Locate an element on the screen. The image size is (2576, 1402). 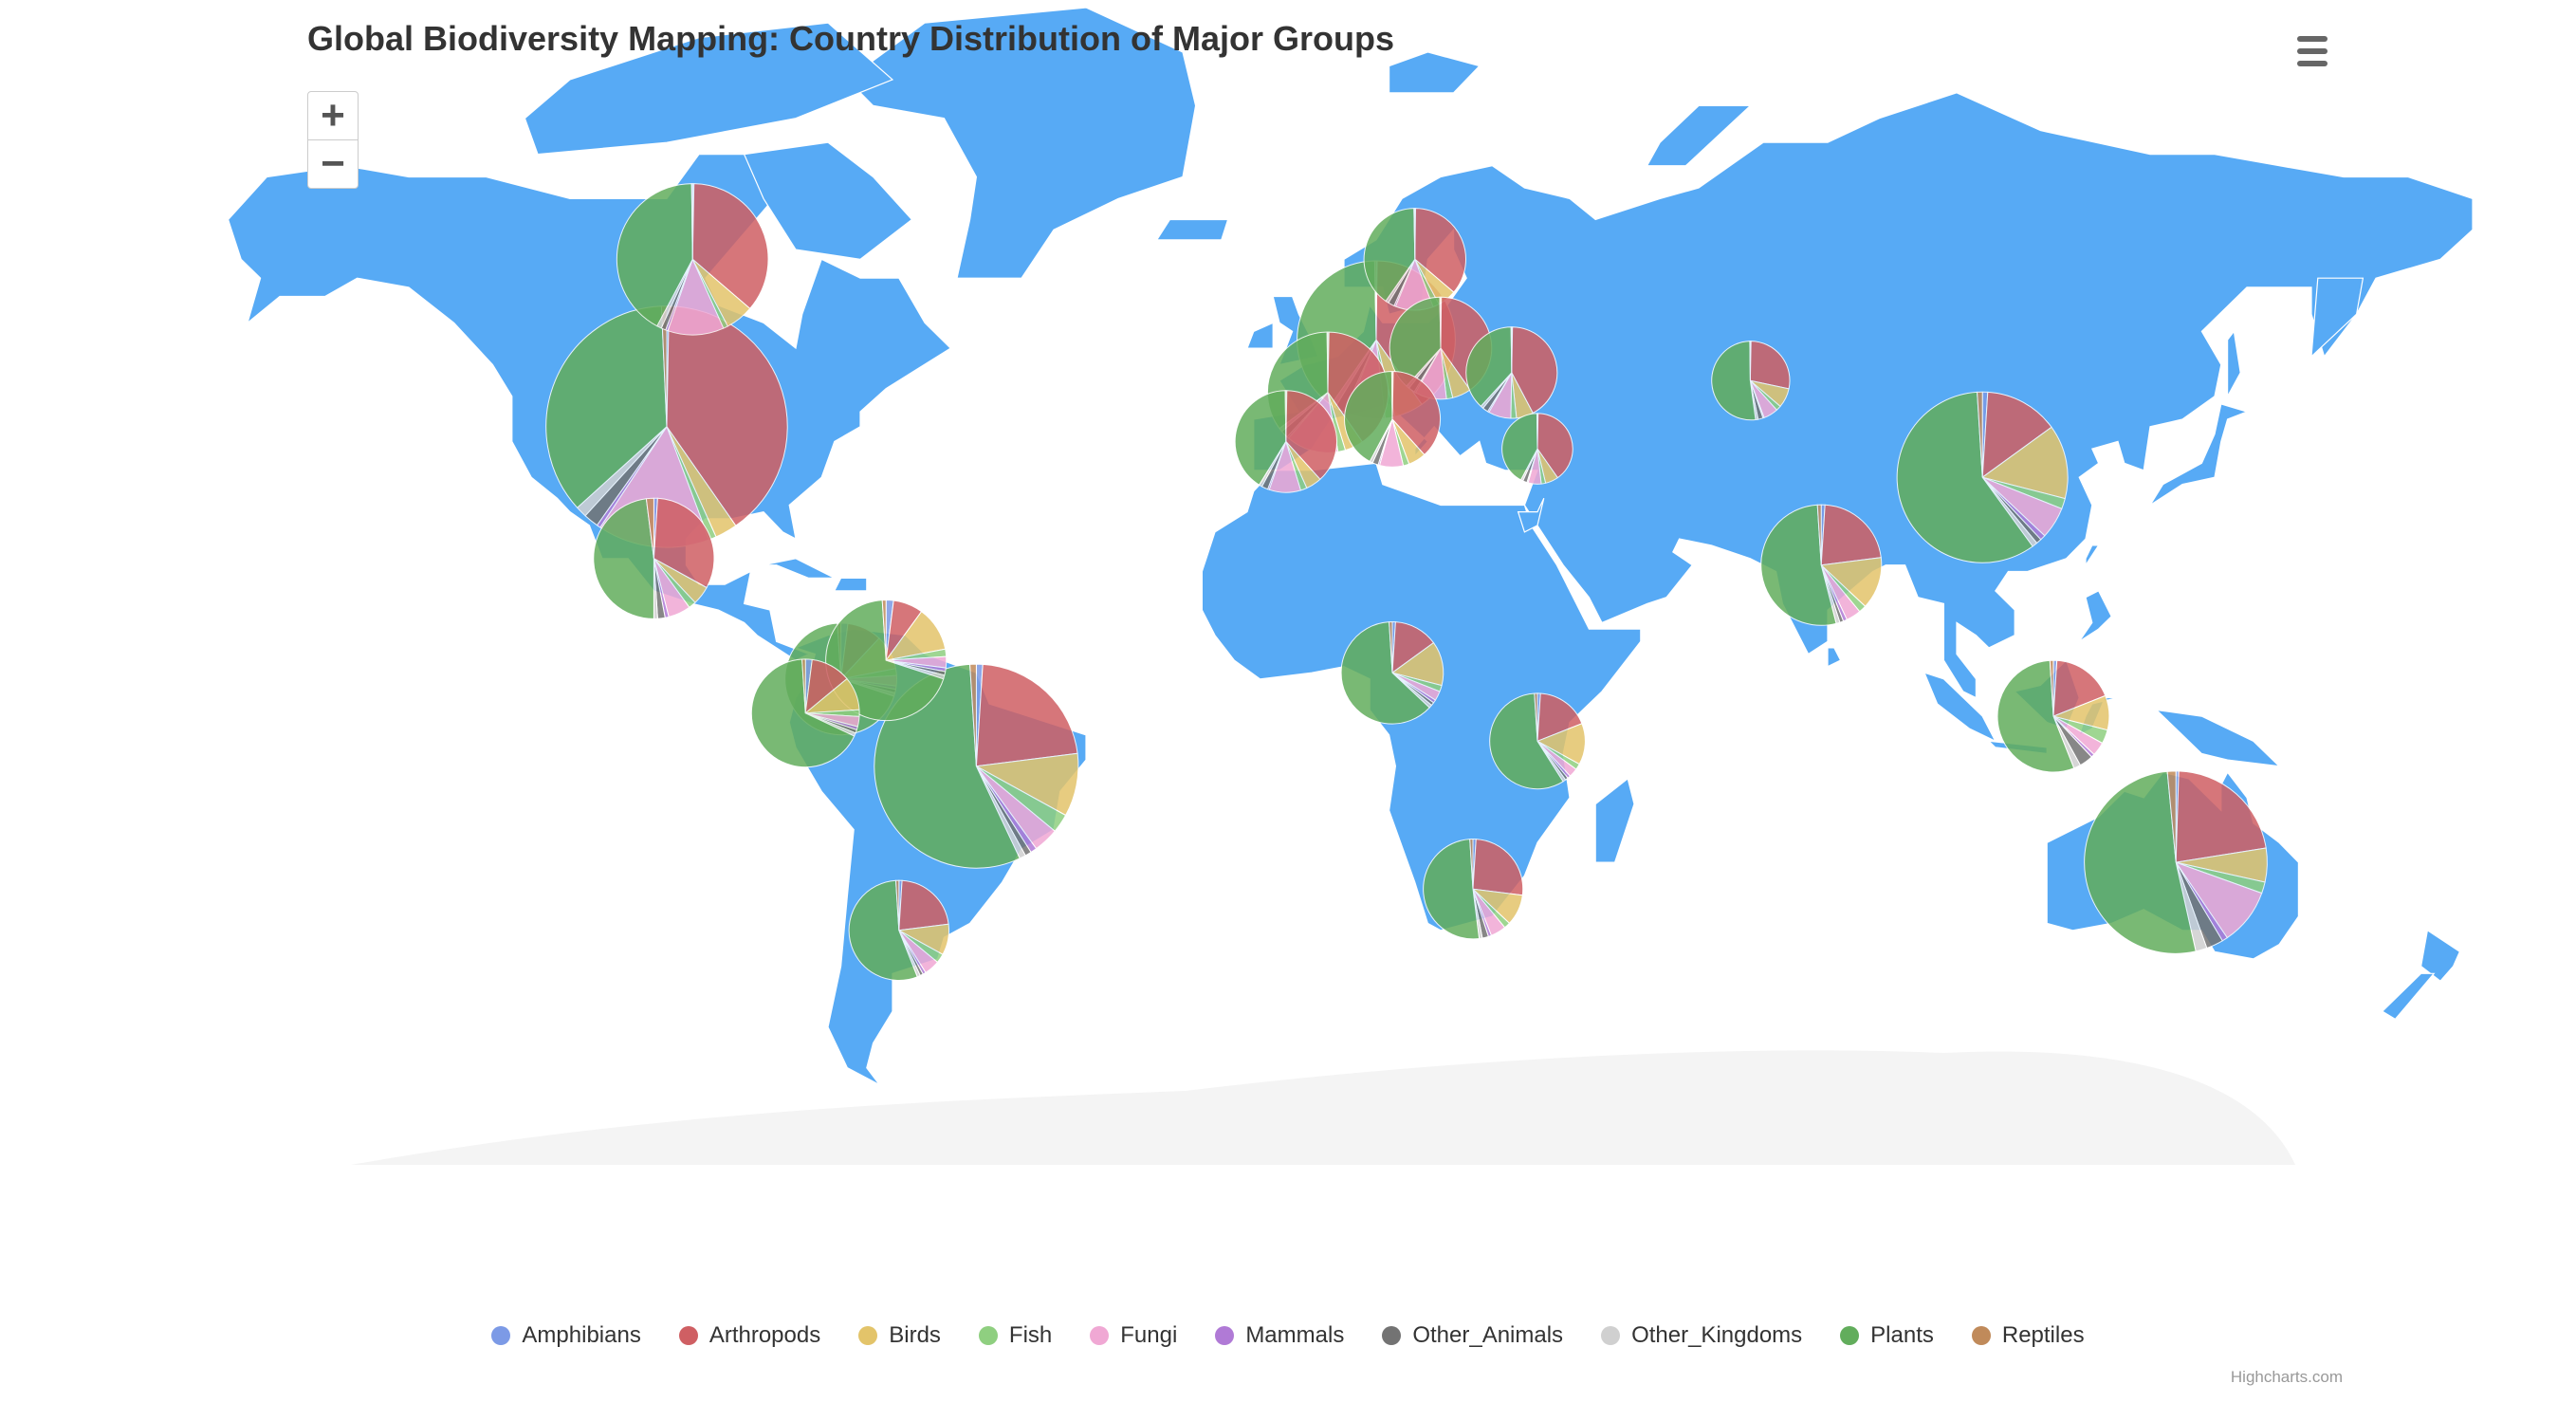
pie-south-africa is located at coordinates (1473, 889).